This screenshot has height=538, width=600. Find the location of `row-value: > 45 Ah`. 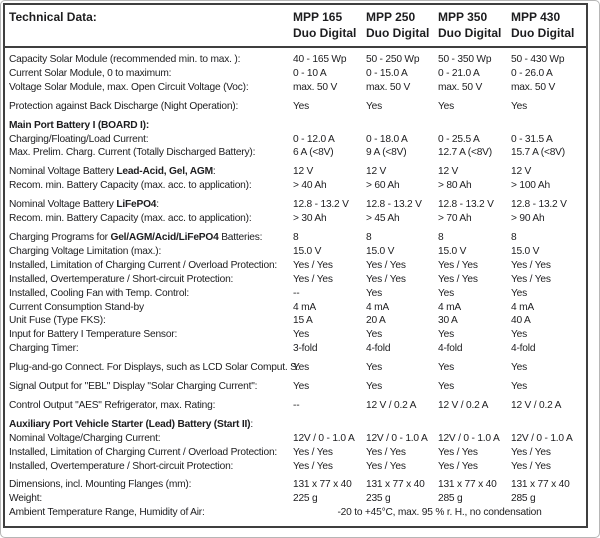

row-value: > 45 Ah is located at coordinates (383, 219).